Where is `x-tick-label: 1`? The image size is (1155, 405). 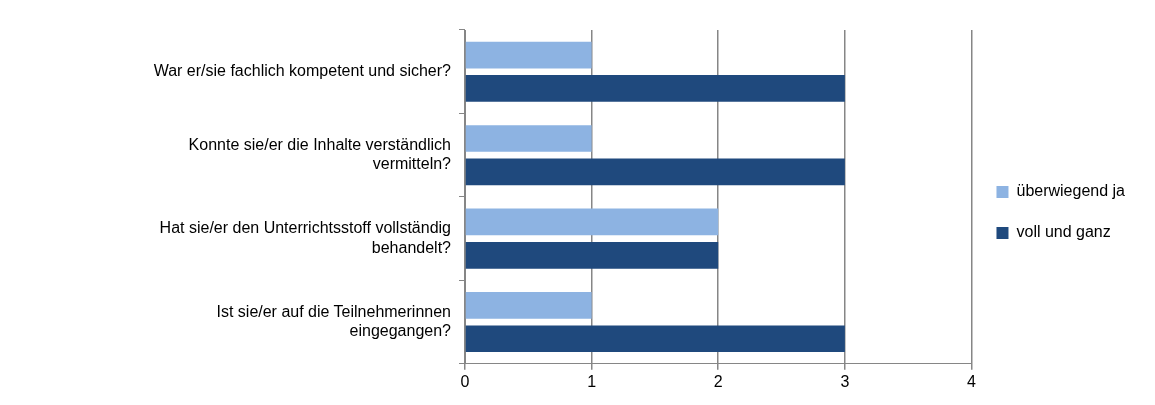
x-tick-label: 1 is located at coordinates (592, 381).